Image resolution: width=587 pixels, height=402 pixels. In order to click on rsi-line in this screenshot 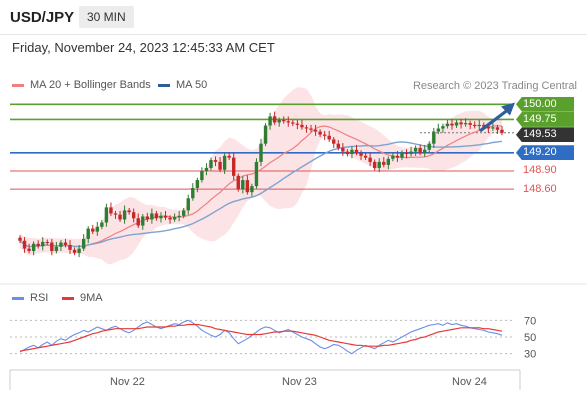, I will do `click(261, 337)`.